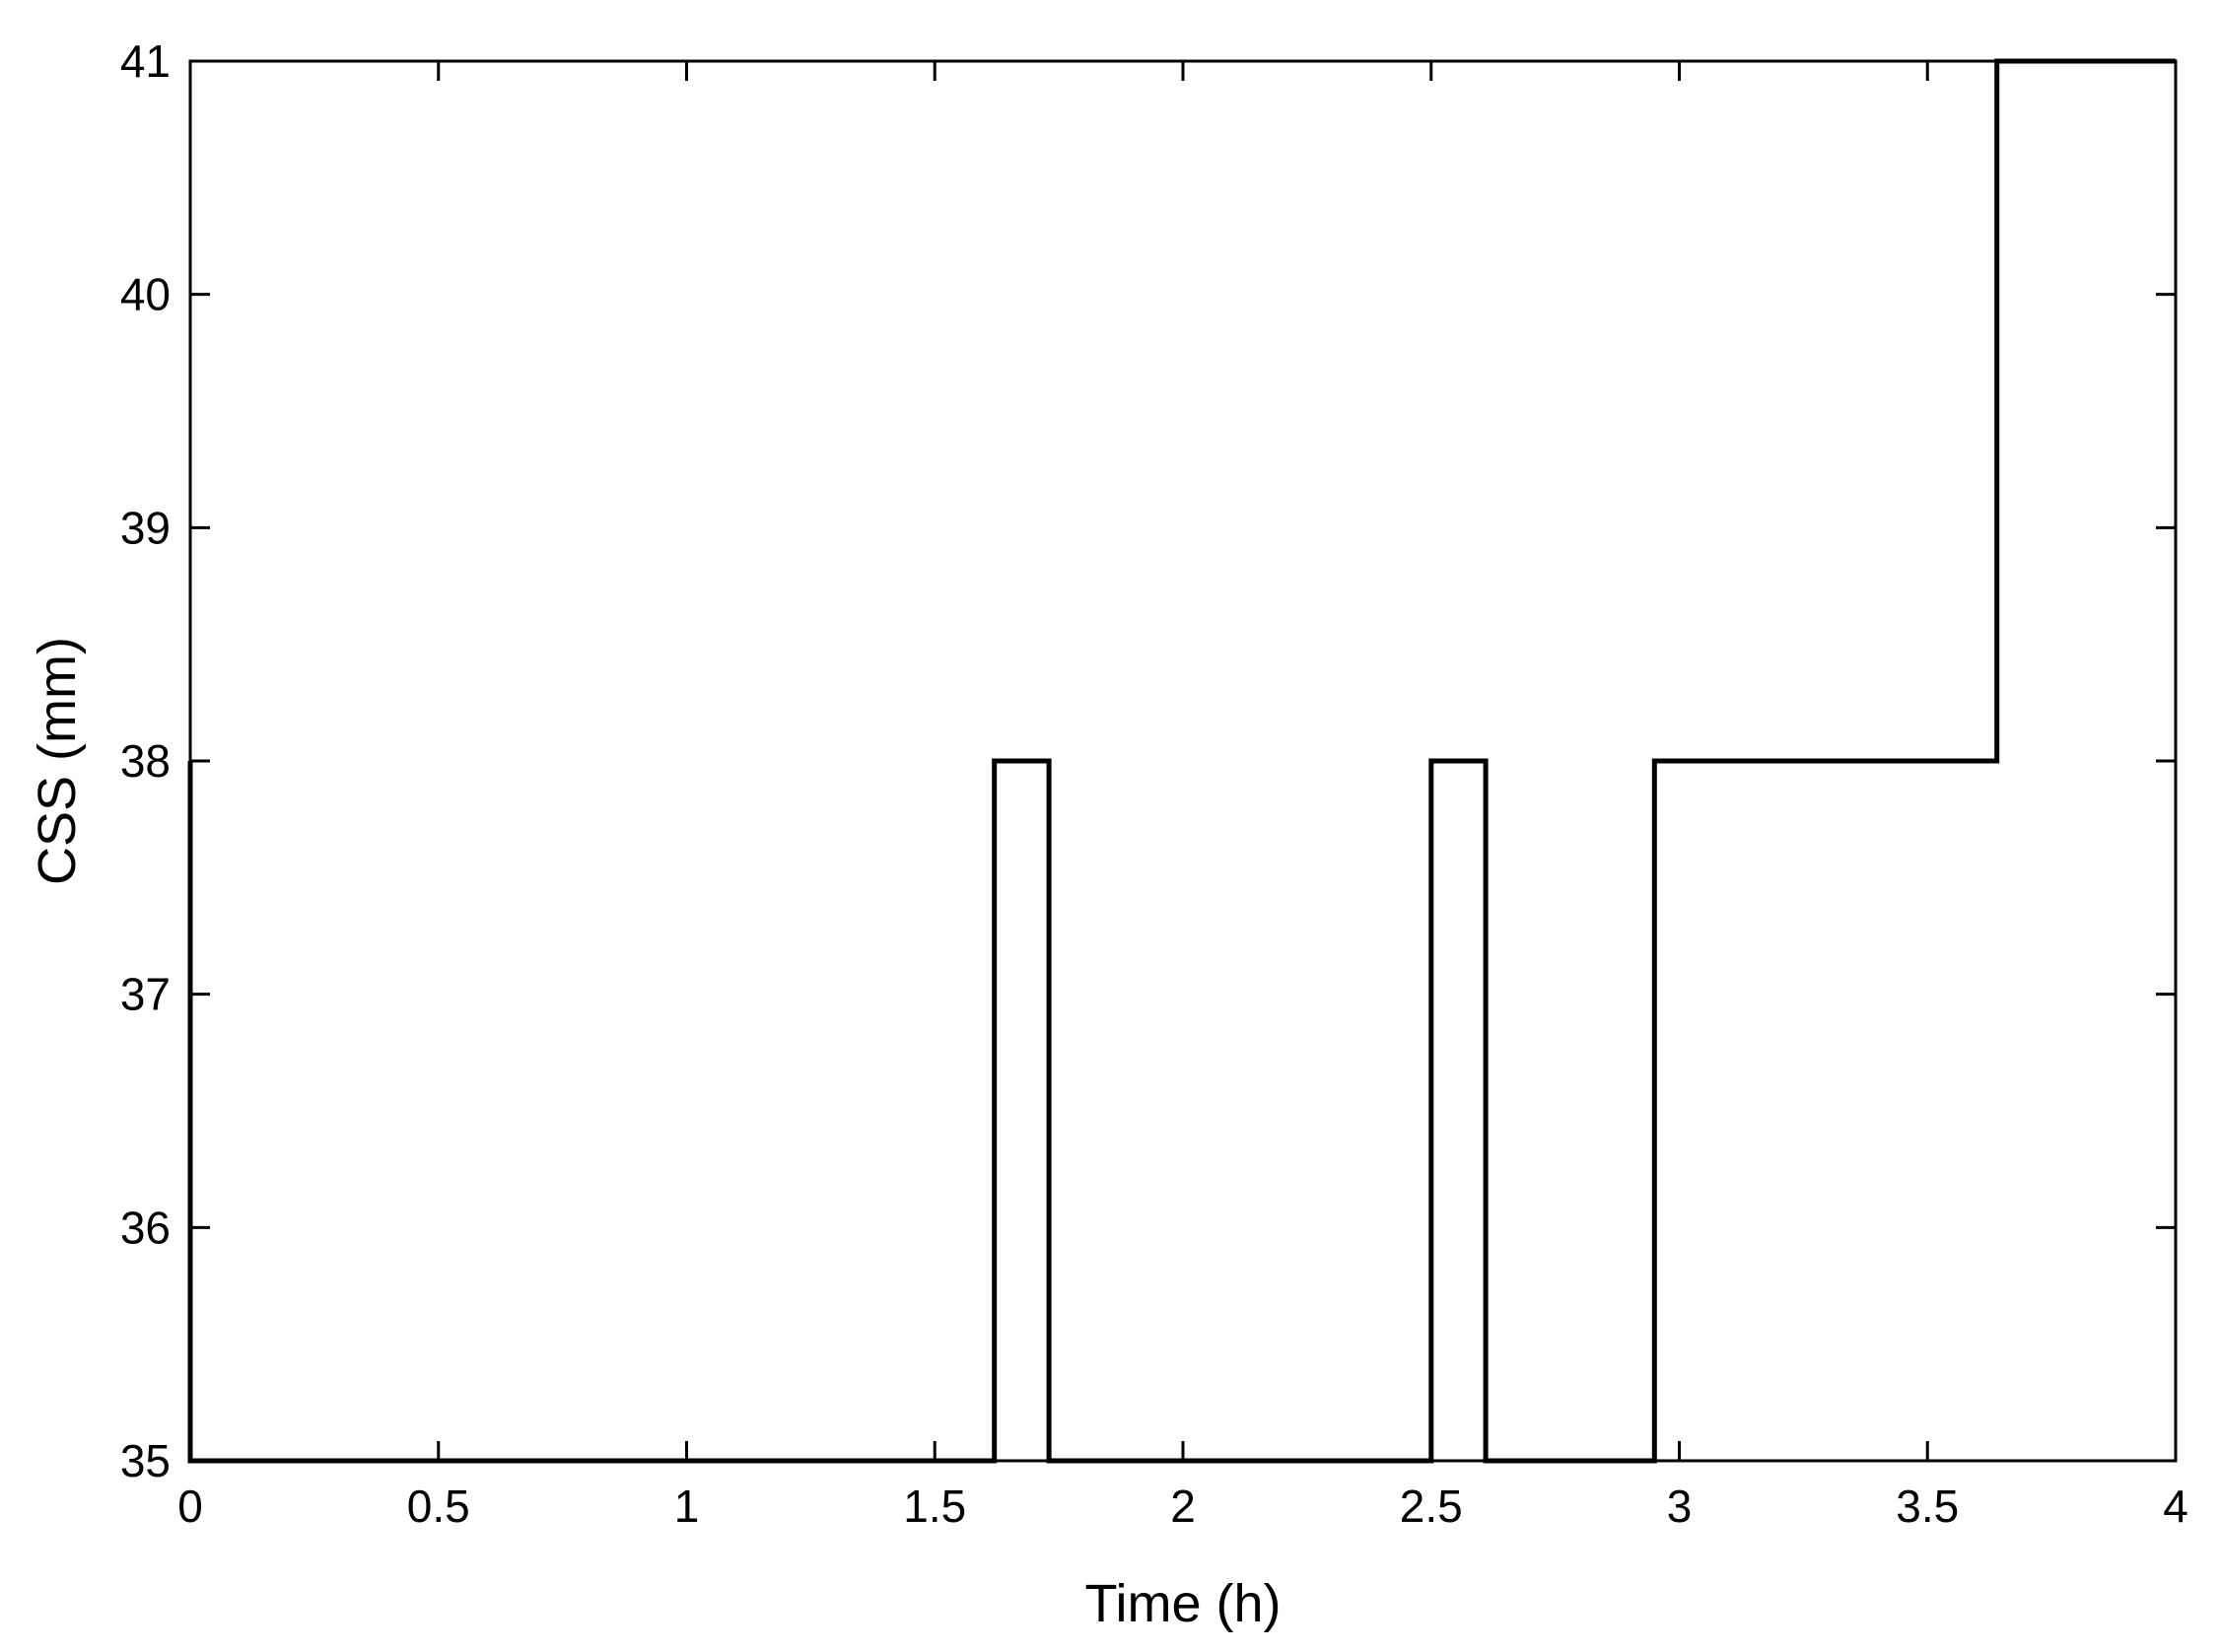 The width and height of the screenshot is (2220, 1652). Describe the element at coordinates (145, 1227) in the screenshot. I see `y-tick-label: 36` at that location.